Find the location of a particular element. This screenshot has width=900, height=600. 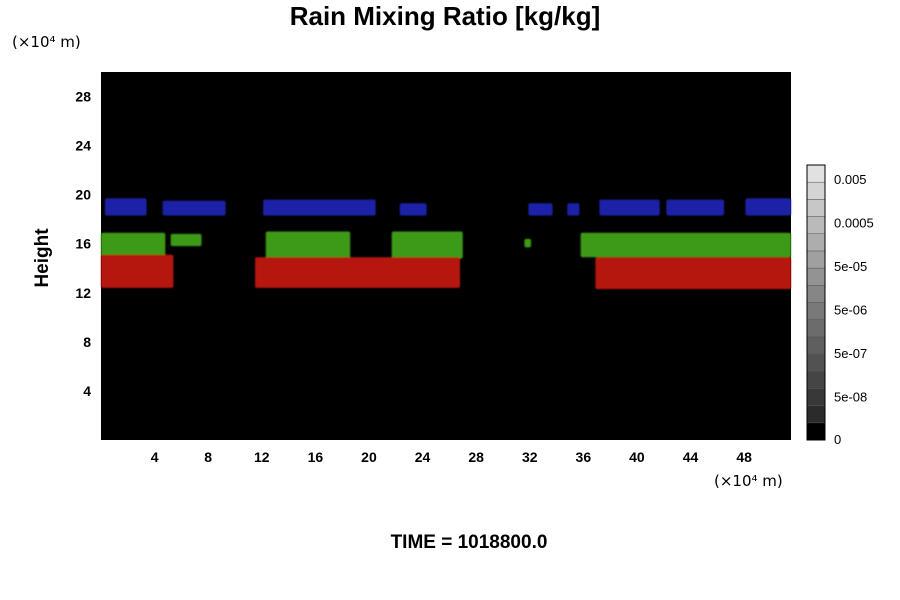

y-tick-label: 16 is located at coordinates (83, 244).